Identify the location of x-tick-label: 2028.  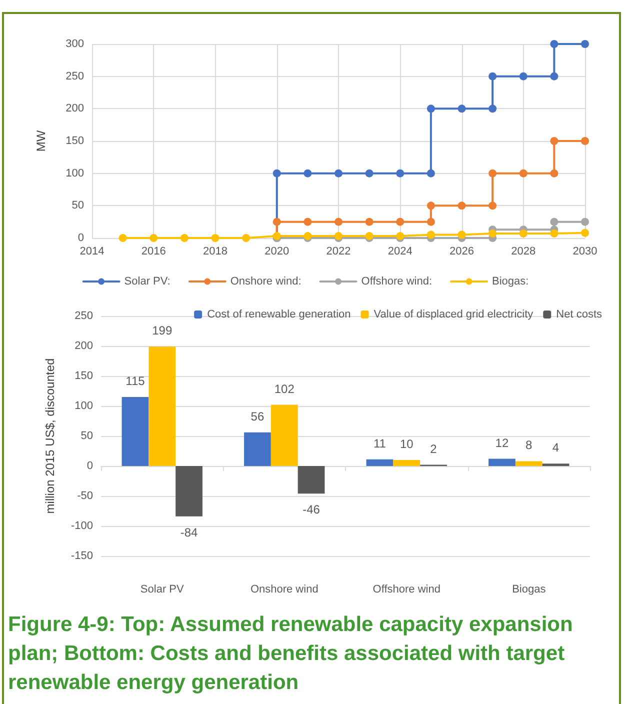
(523, 252).